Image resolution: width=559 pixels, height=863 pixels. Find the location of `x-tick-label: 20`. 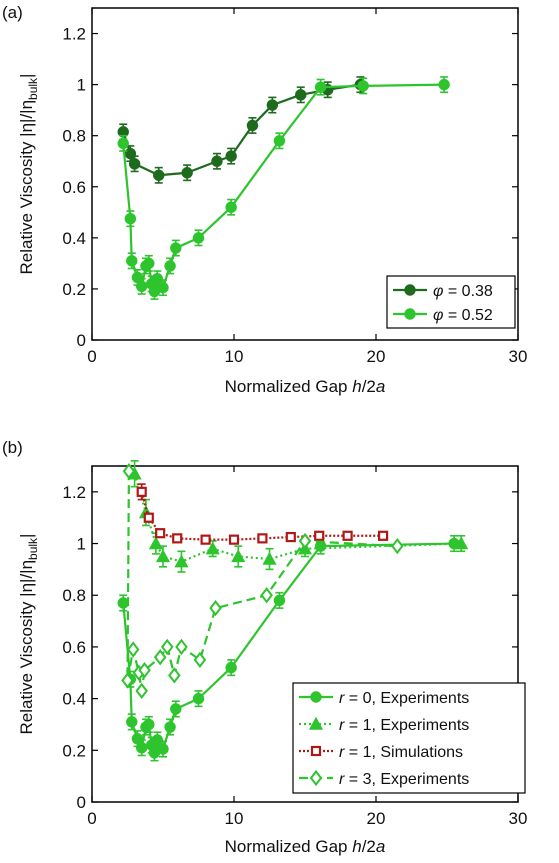

x-tick-label: 20 is located at coordinates (376, 818).